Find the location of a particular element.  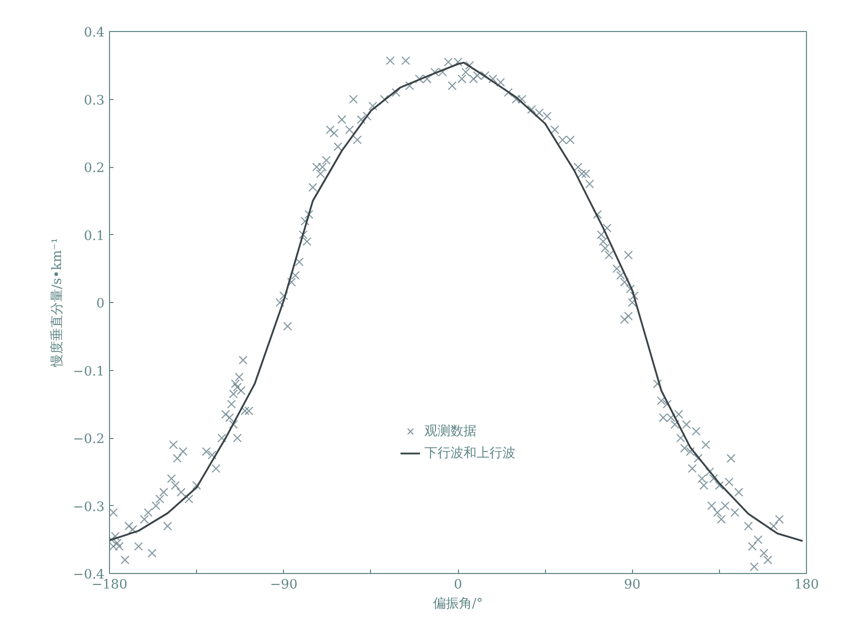

y-tick-label: 0.3 is located at coordinates (94, 100).